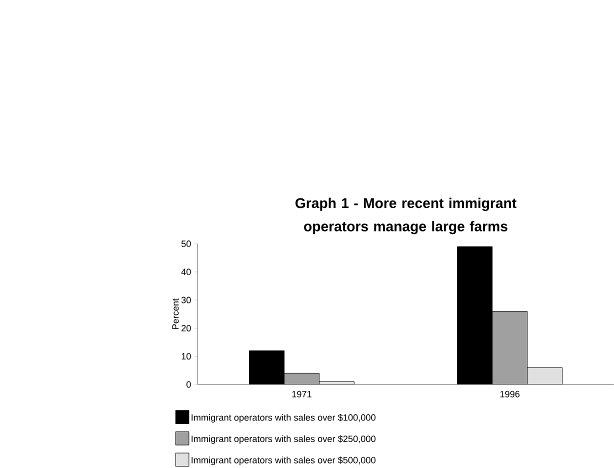 This screenshot has width=614, height=468. Describe the element at coordinates (405, 216) in the screenshot. I see `chart-title: Graph 1 - More recent immigrant operators manage large farms` at that location.